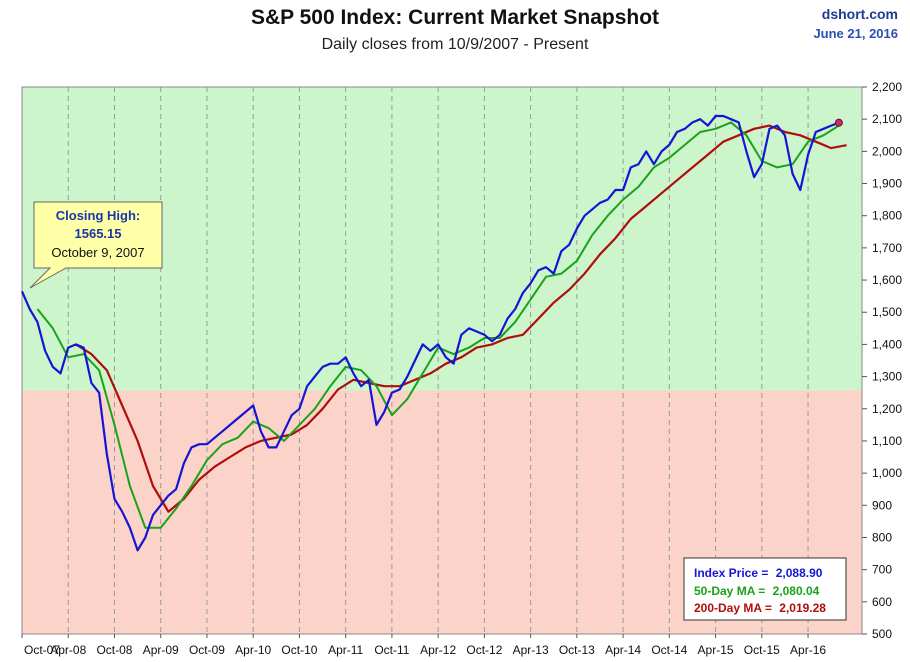  I want to click on legend-ma200-value: 2,019.28, so click(802, 608).